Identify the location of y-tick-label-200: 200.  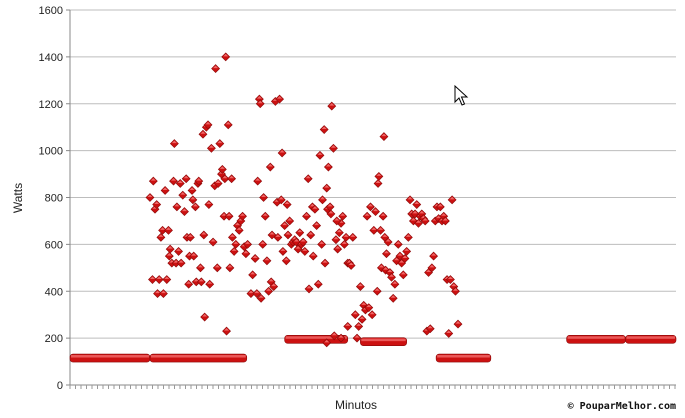
(54, 339).